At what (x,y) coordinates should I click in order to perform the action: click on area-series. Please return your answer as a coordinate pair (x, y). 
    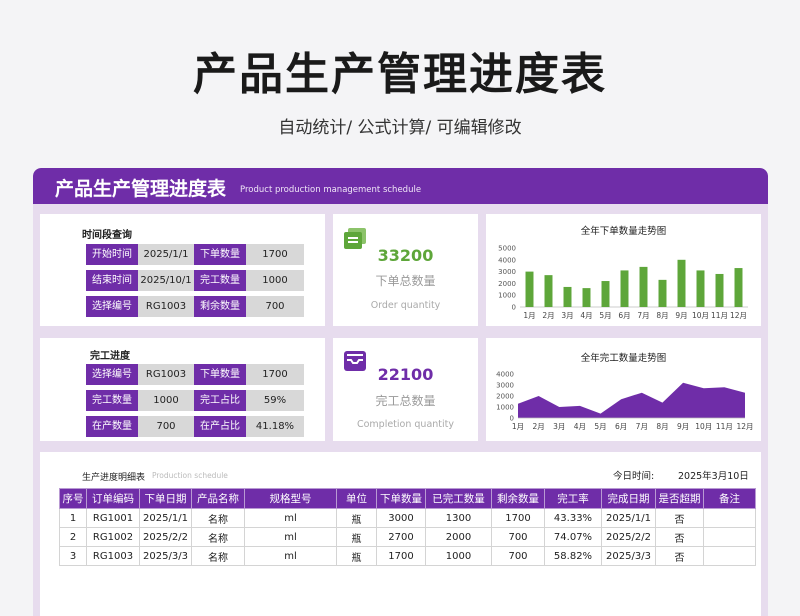
    Looking at the image, I should click on (631, 400).